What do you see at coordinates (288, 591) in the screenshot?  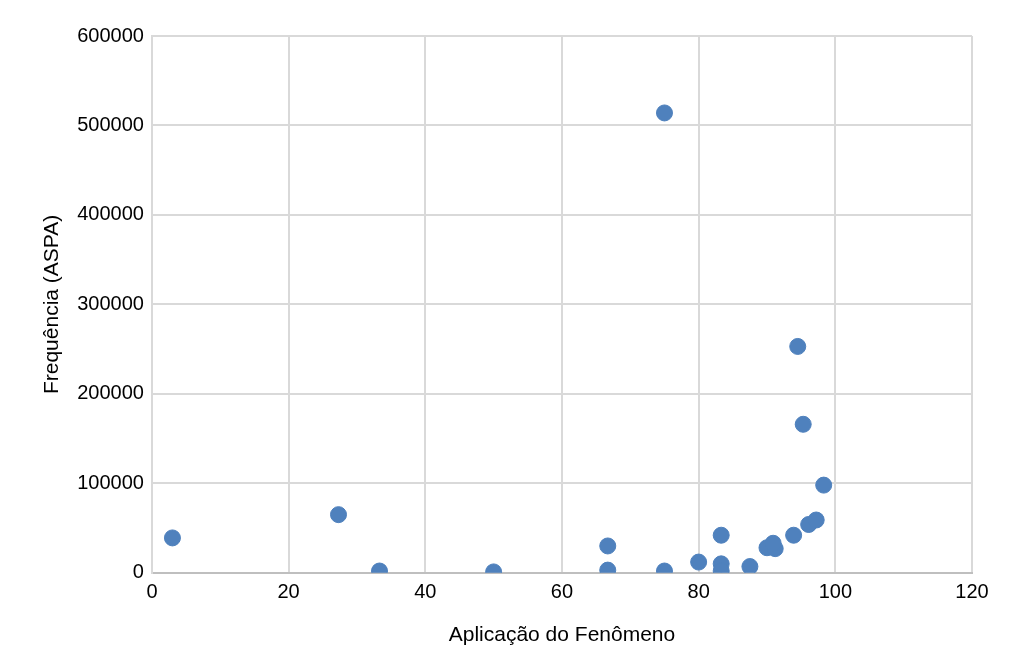 I see `x-tick-label: 20` at bounding box center [288, 591].